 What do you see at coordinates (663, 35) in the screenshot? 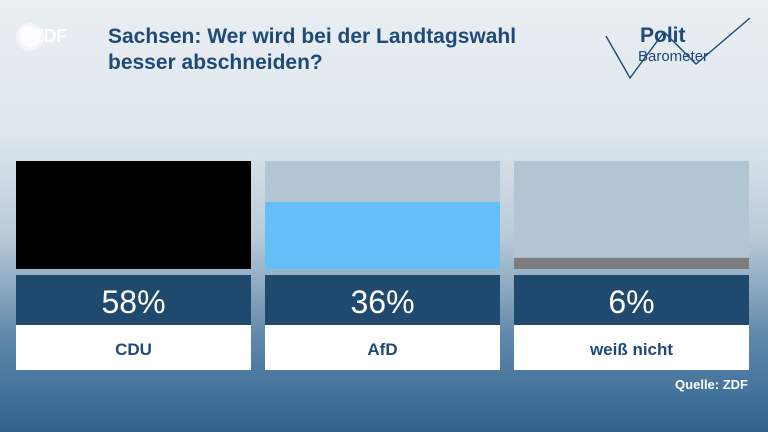
I see `brand-polit: Polit` at bounding box center [663, 35].